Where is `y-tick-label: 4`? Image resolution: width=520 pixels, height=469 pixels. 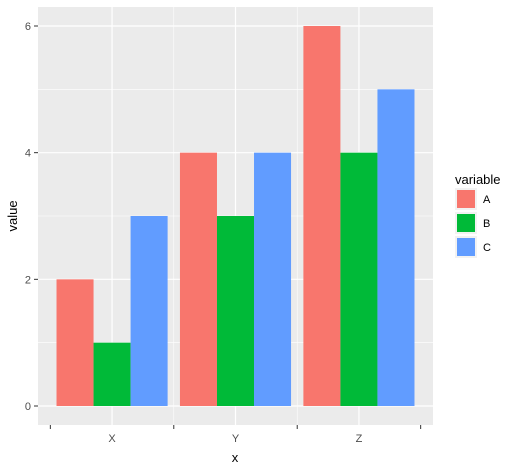
y-tick-label: 4 is located at coordinates (28, 154).